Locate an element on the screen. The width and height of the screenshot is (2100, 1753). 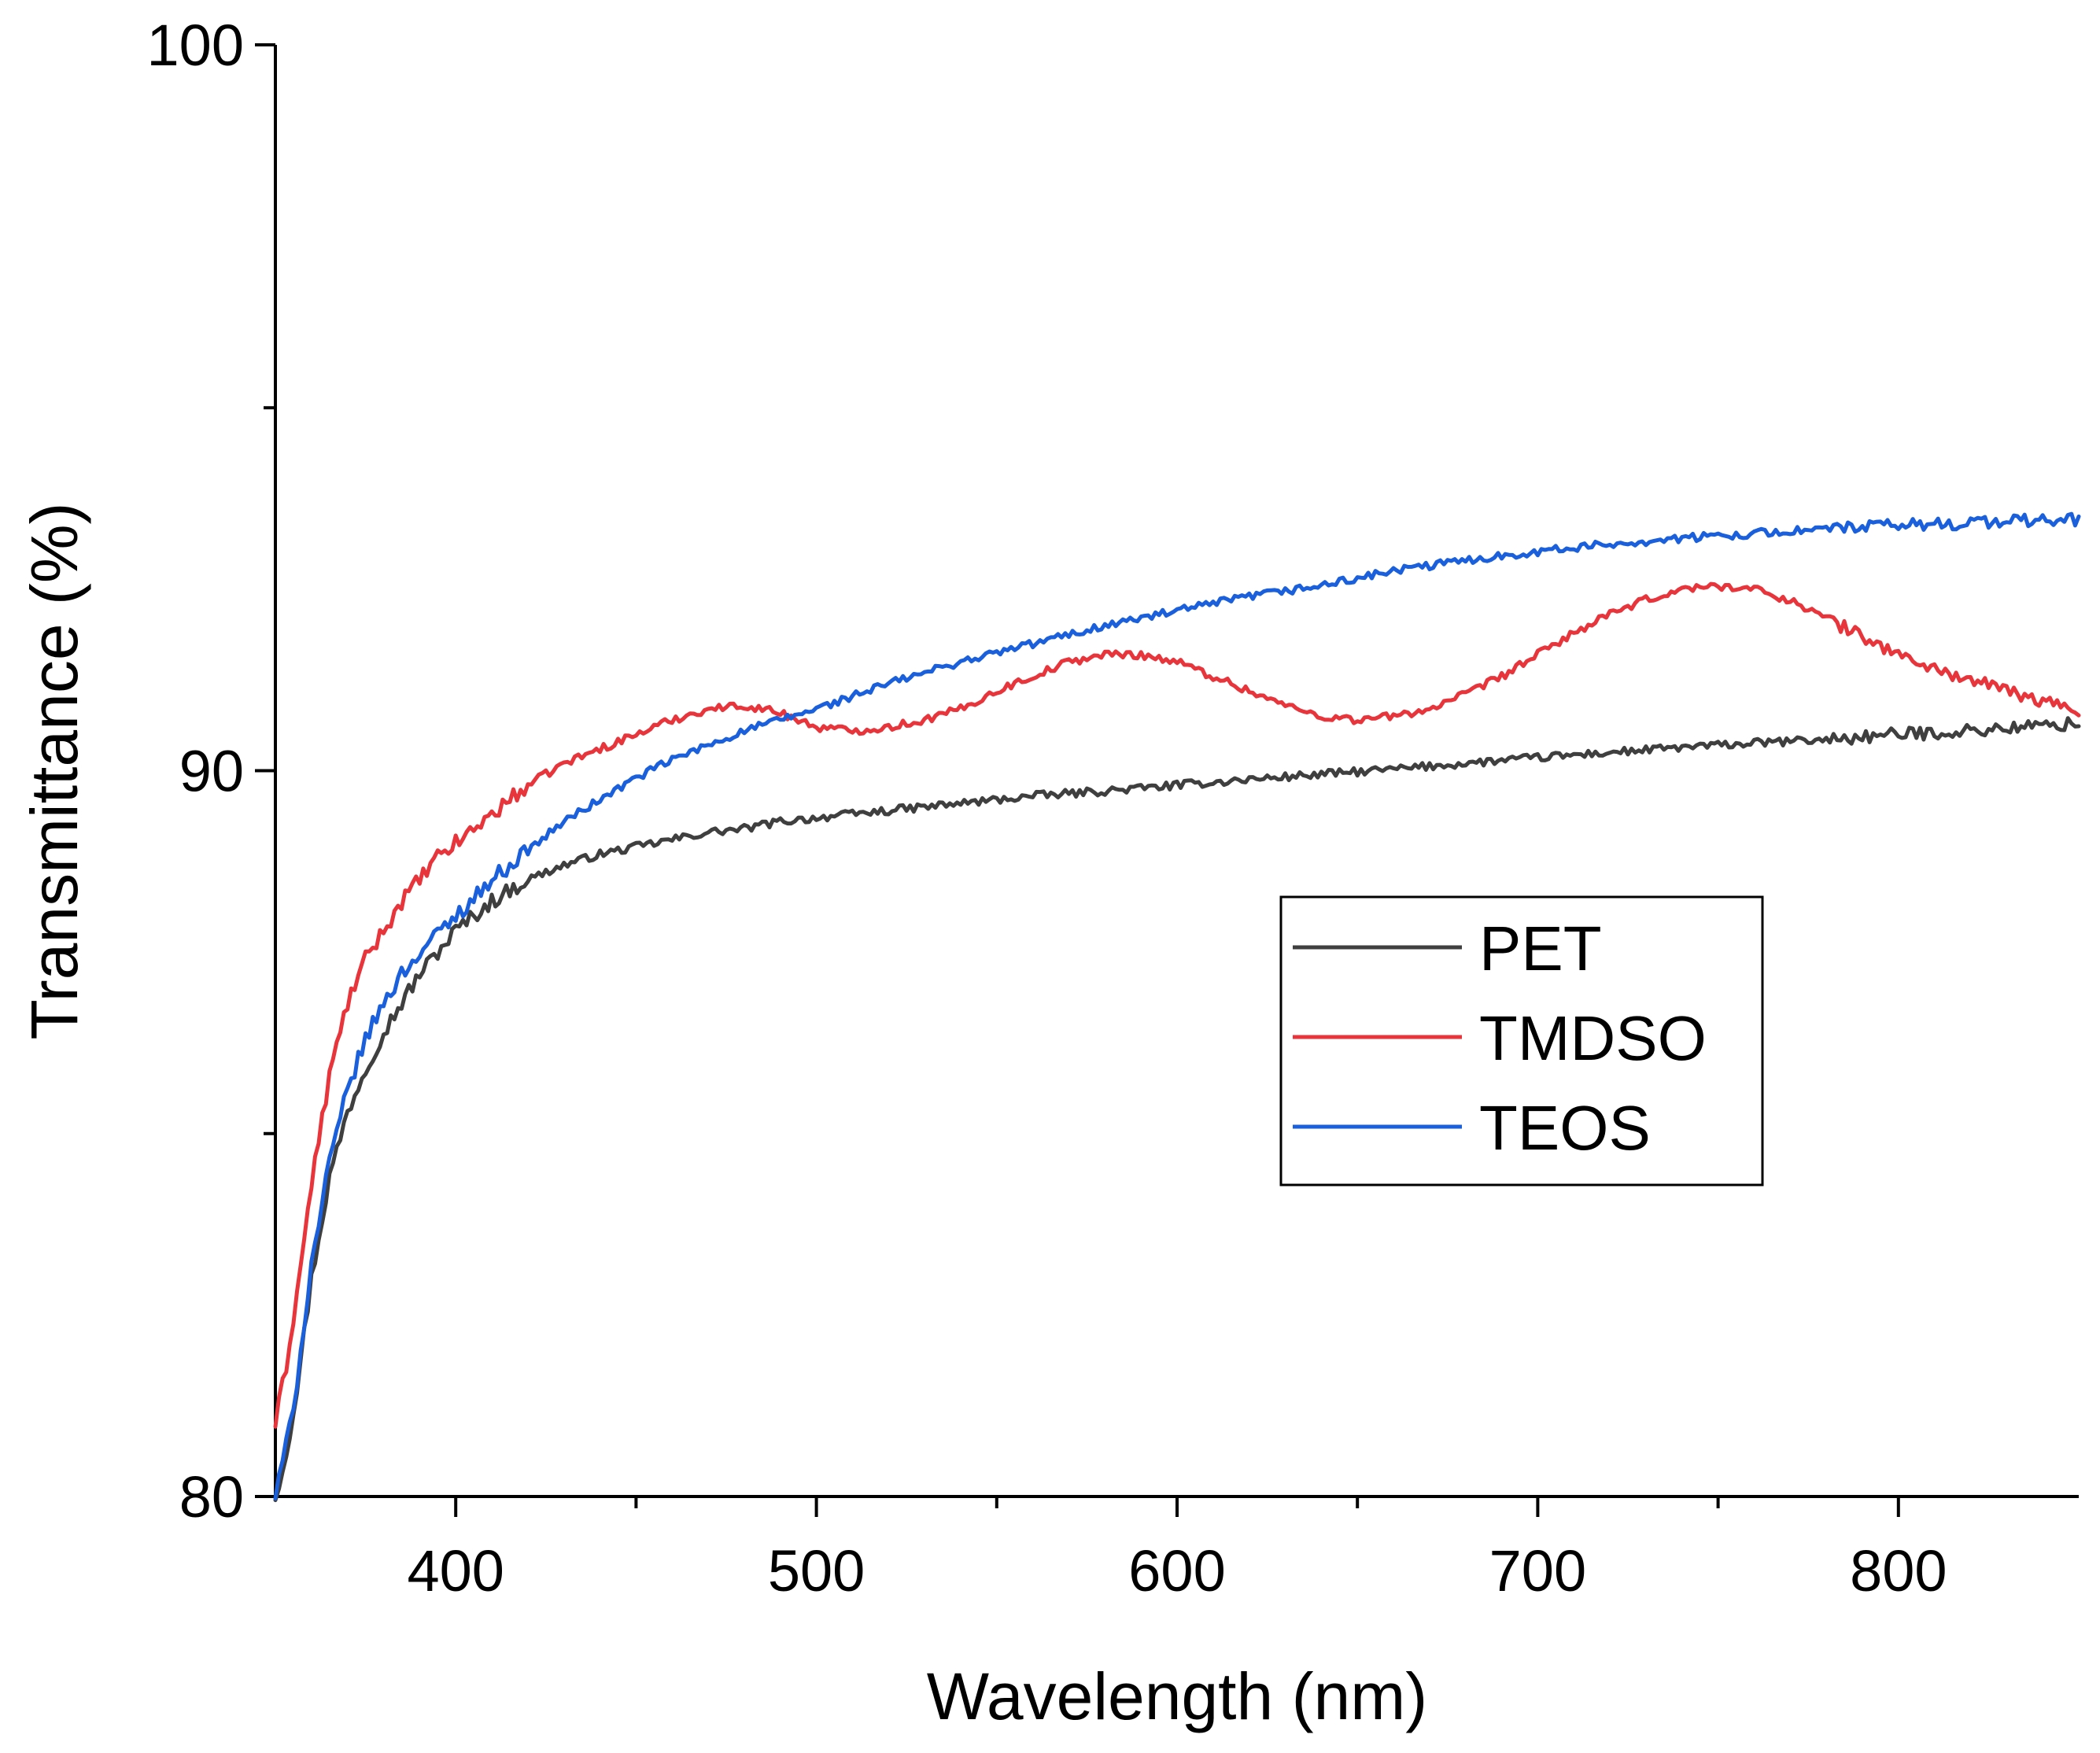
x-tick-label: 500 is located at coordinates (817, 1571).